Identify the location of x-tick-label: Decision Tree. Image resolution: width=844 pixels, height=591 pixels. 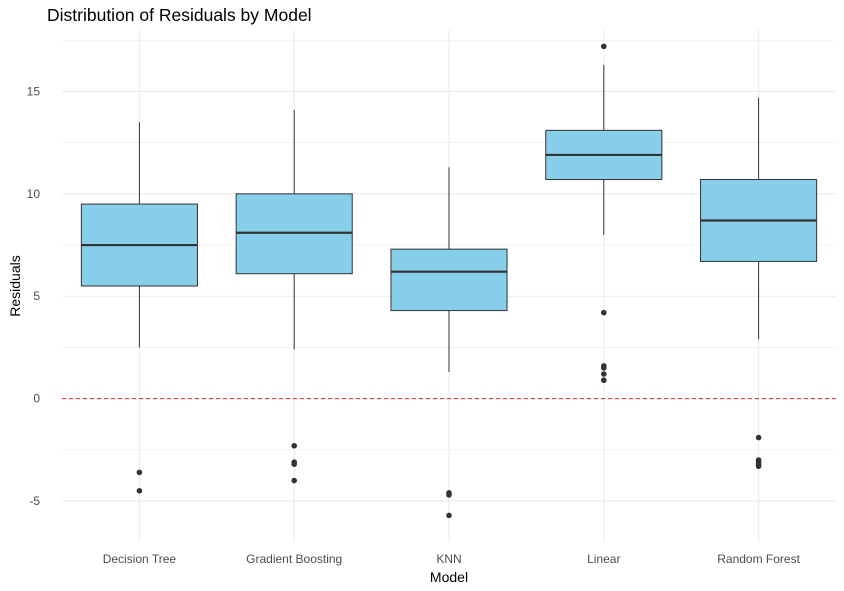
(140, 559).